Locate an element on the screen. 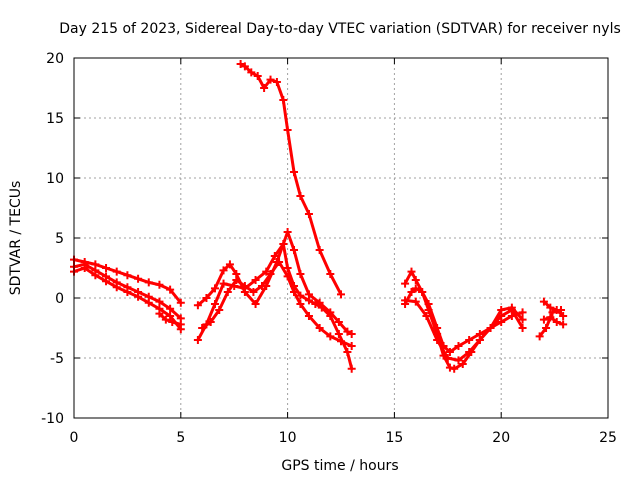 The image size is (640, 480). series-track-e is located at coordinates (274, 306).